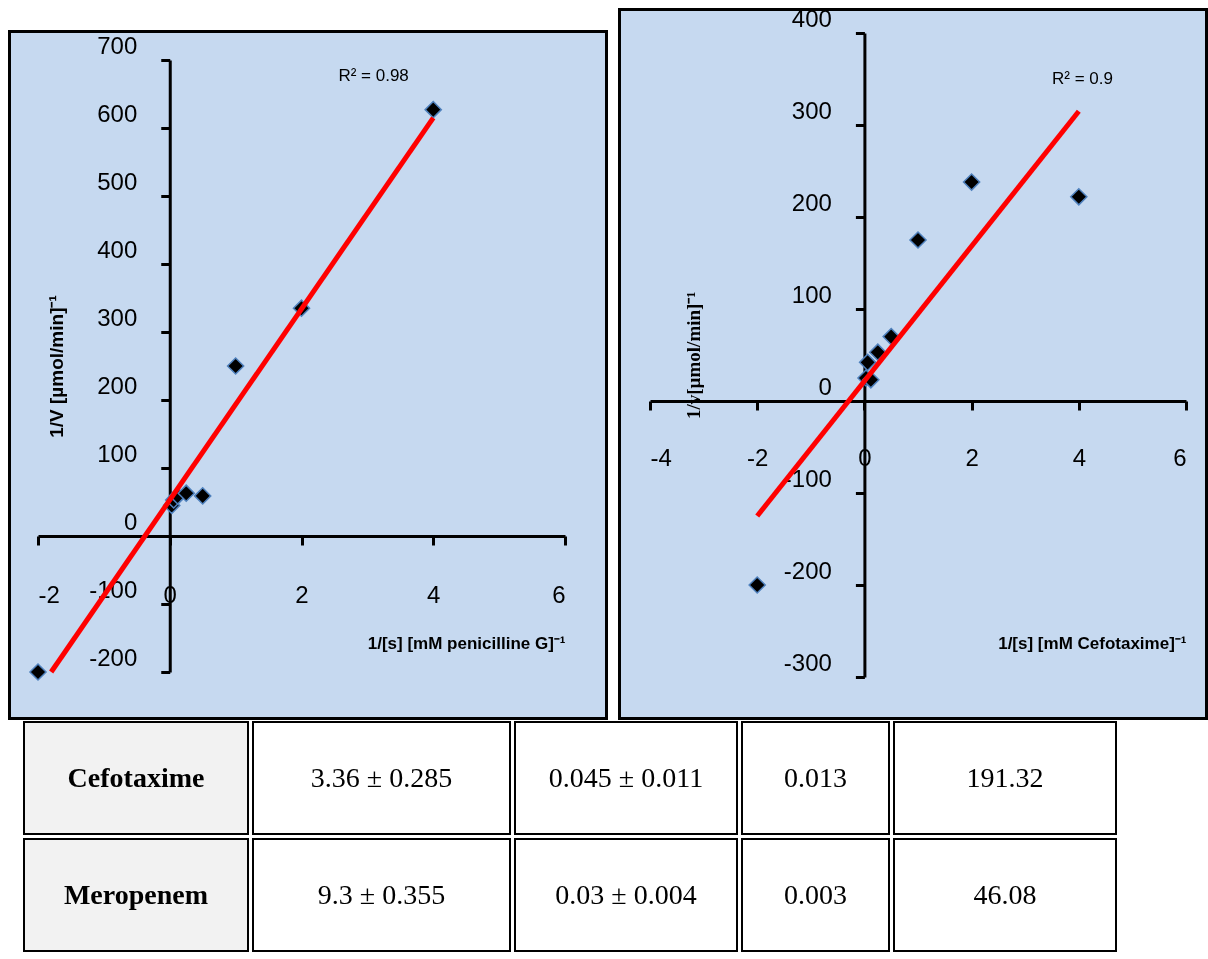 The height and width of the screenshot is (959, 1208). Describe the element at coordinates (693, 355) in the screenshot. I see `y-axis-title: 1/v[µmol/min]⁻¹` at that location.